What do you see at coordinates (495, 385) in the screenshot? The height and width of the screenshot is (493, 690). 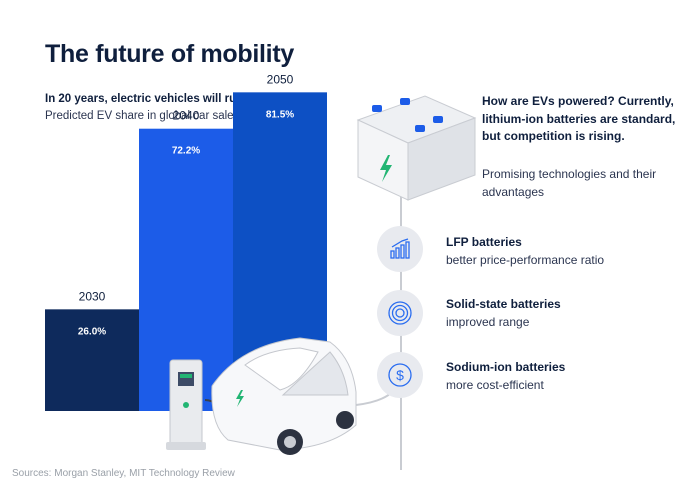 I see `tech-desc-sodium-ion: more cost-efficient` at bounding box center [495, 385].